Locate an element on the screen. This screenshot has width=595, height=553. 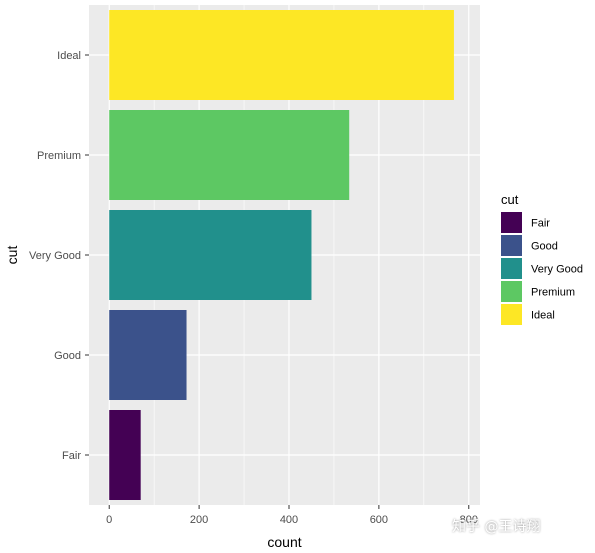
x-tick-label: 400 is located at coordinates (289, 520).